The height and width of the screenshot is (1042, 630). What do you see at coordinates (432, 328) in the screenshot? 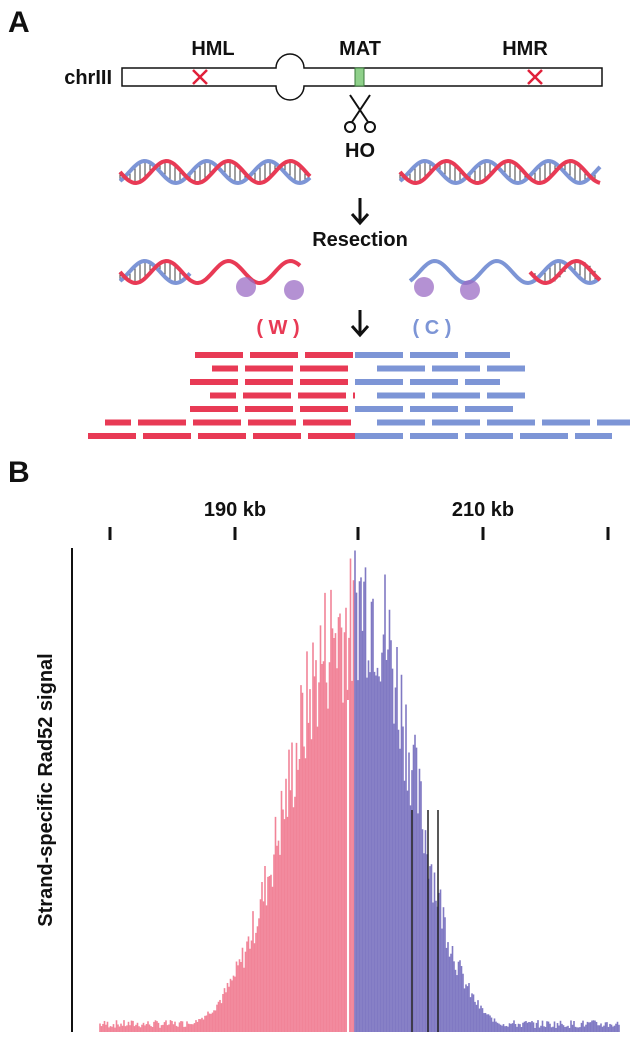
I see `strand-label: ( C )` at bounding box center [432, 328].